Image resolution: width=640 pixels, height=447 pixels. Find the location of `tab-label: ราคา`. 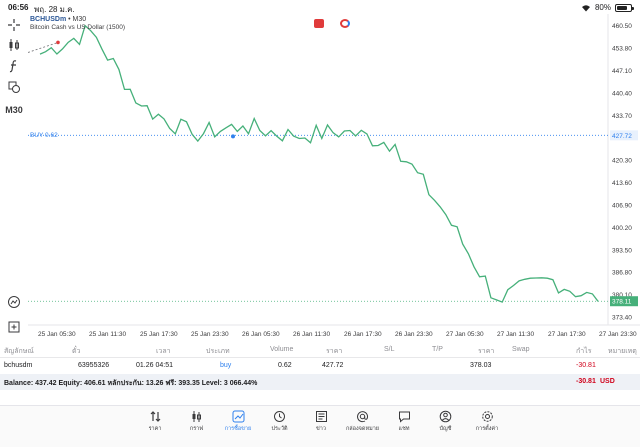

tab-label: ราคา is located at coordinates (155, 429).